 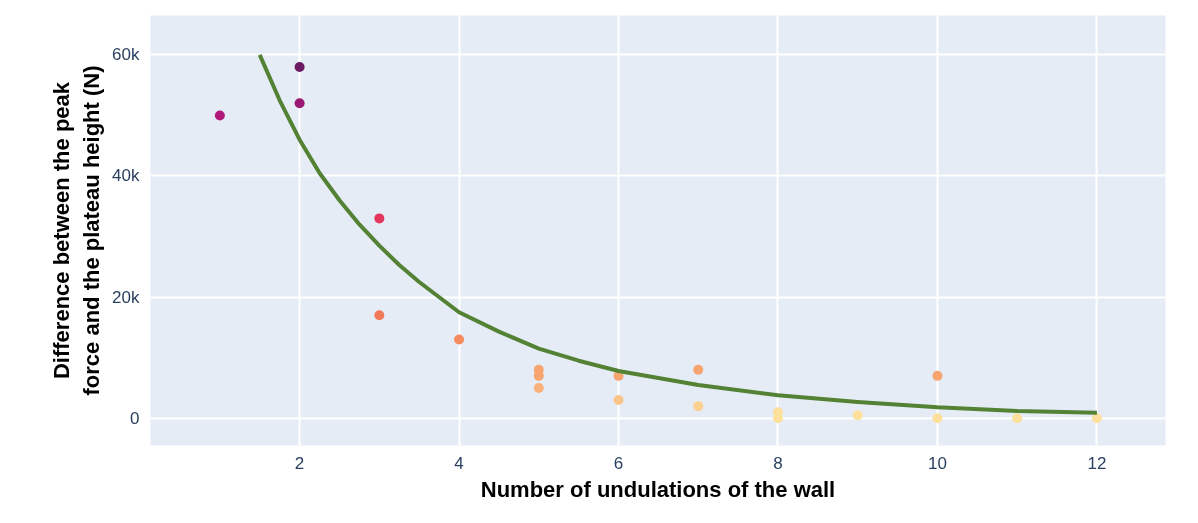 What do you see at coordinates (77, 230) in the screenshot?
I see `y-axis-title: Difference between the peak force and the plateau height (N)` at bounding box center [77, 230].